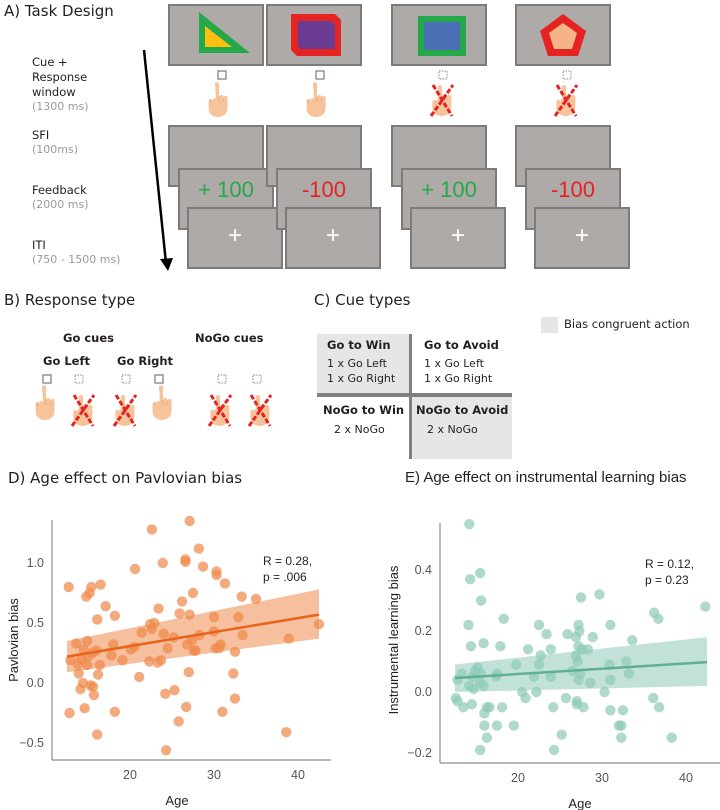  What do you see at coordinates (357, 363) in the screenshot?
I see `cue-line: 1 x Go Left` at bounding box center [357, 363].